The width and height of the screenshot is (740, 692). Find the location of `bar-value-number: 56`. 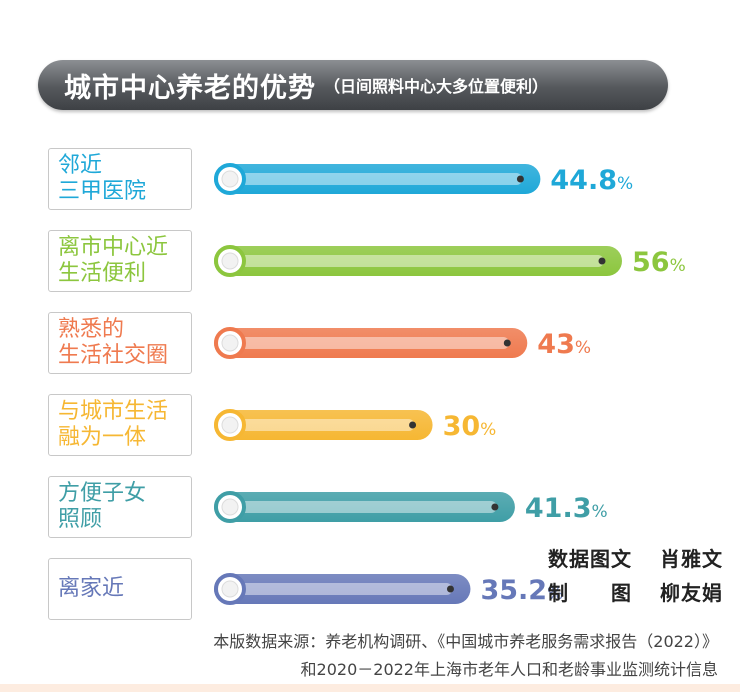

bar-value-number: 56 is located at coordinates (651, 262).